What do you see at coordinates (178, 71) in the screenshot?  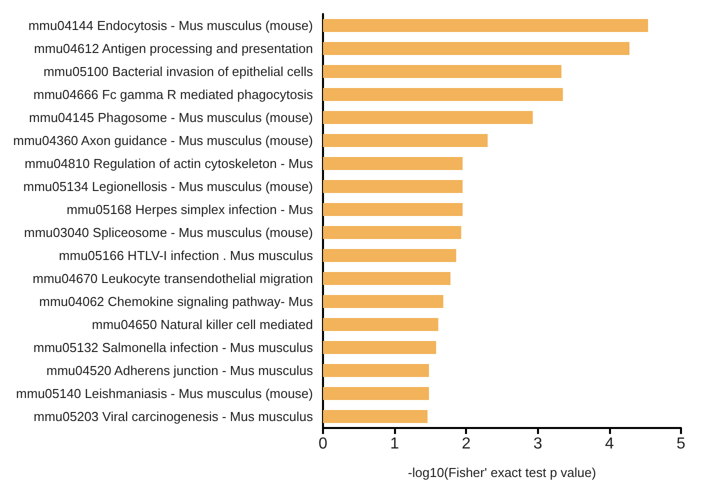 I see `y-tick-label: mmu05100 Bacterial invasion of epithelial cells` at bounding box center [178, 71].